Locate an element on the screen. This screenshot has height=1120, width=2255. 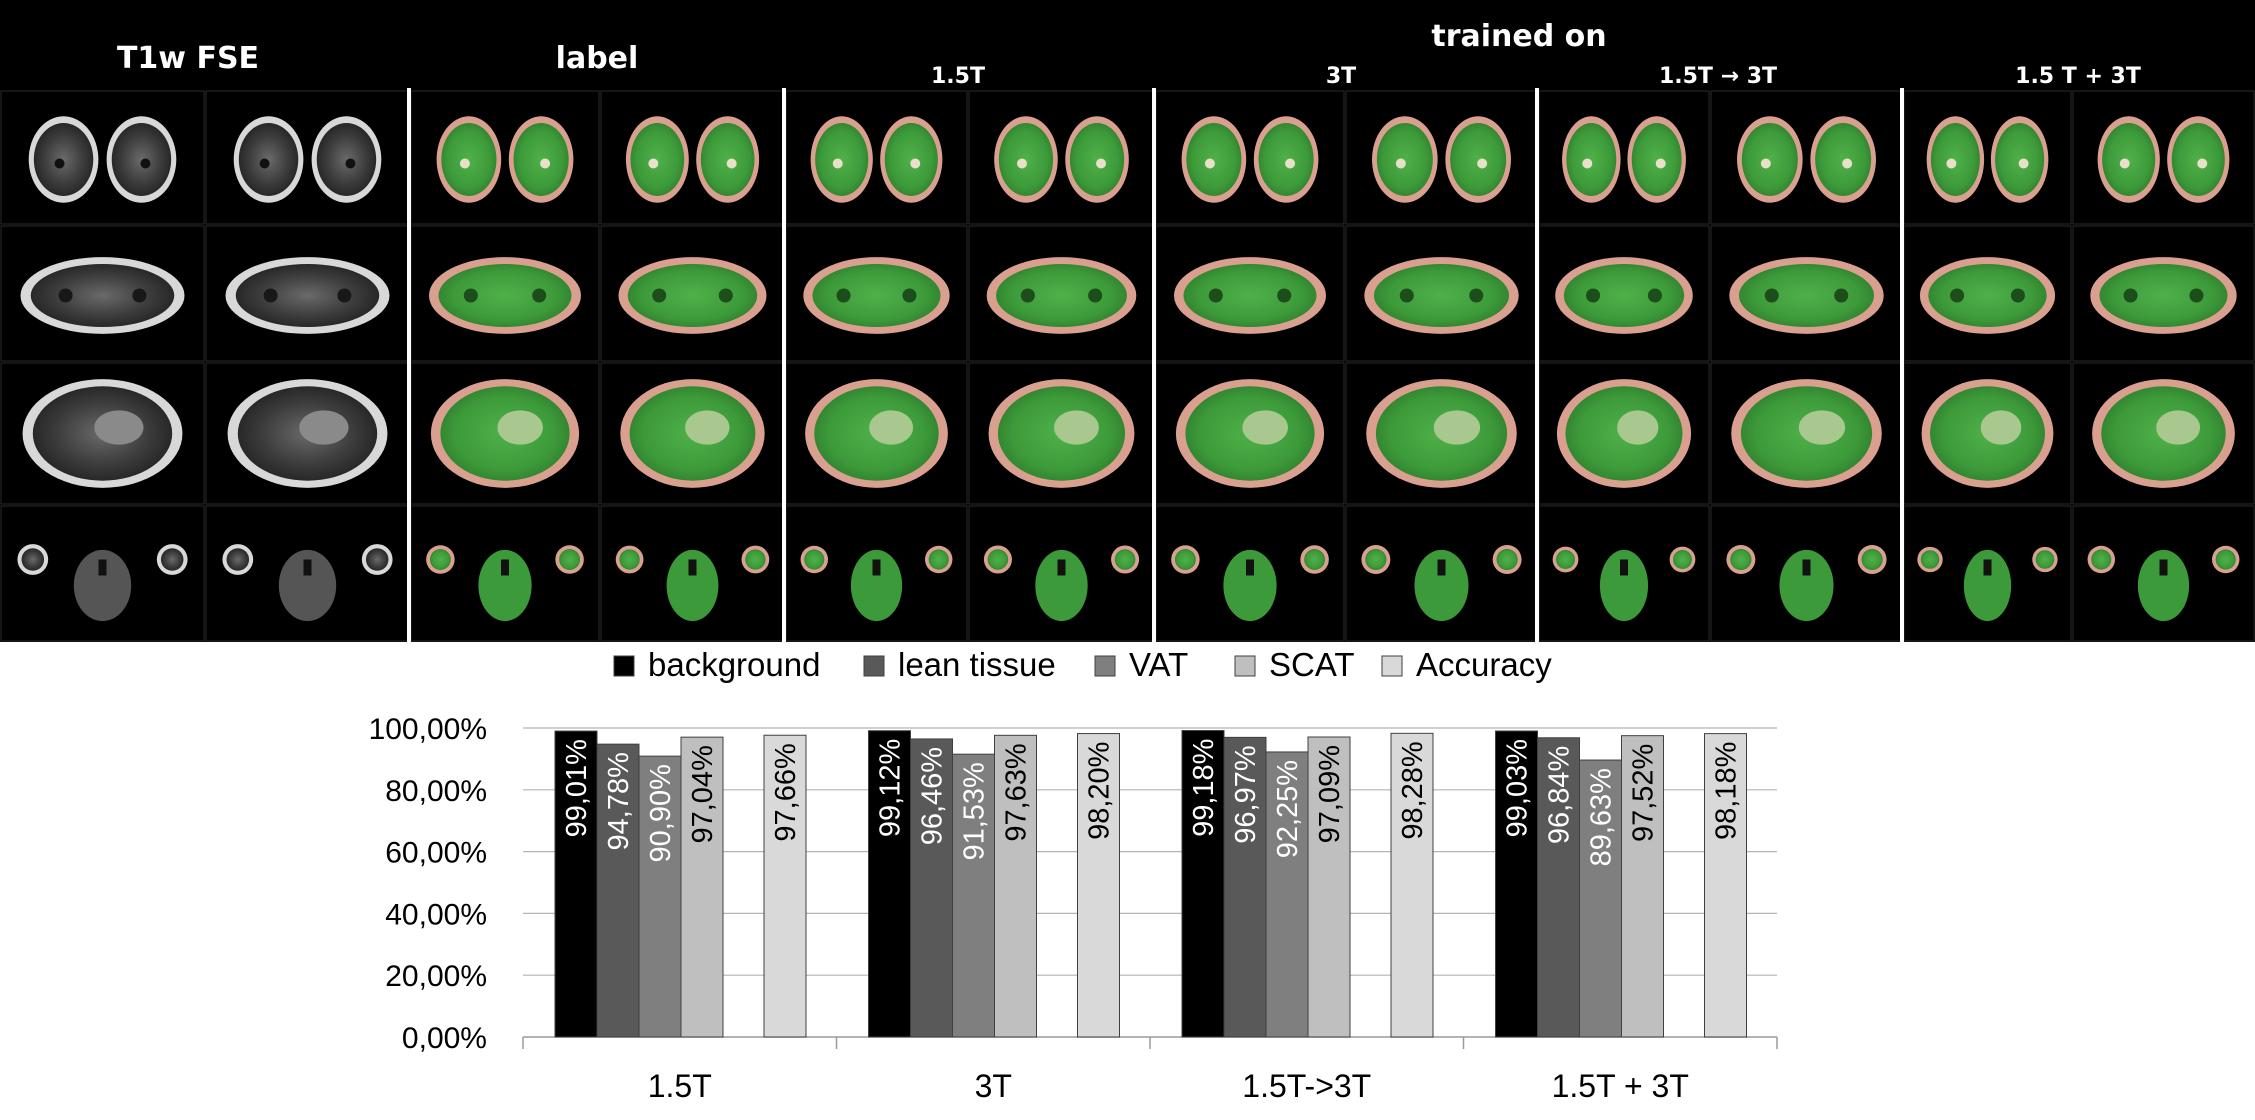
bar-value-label: 97,04% is located at coordinates (703, 794).